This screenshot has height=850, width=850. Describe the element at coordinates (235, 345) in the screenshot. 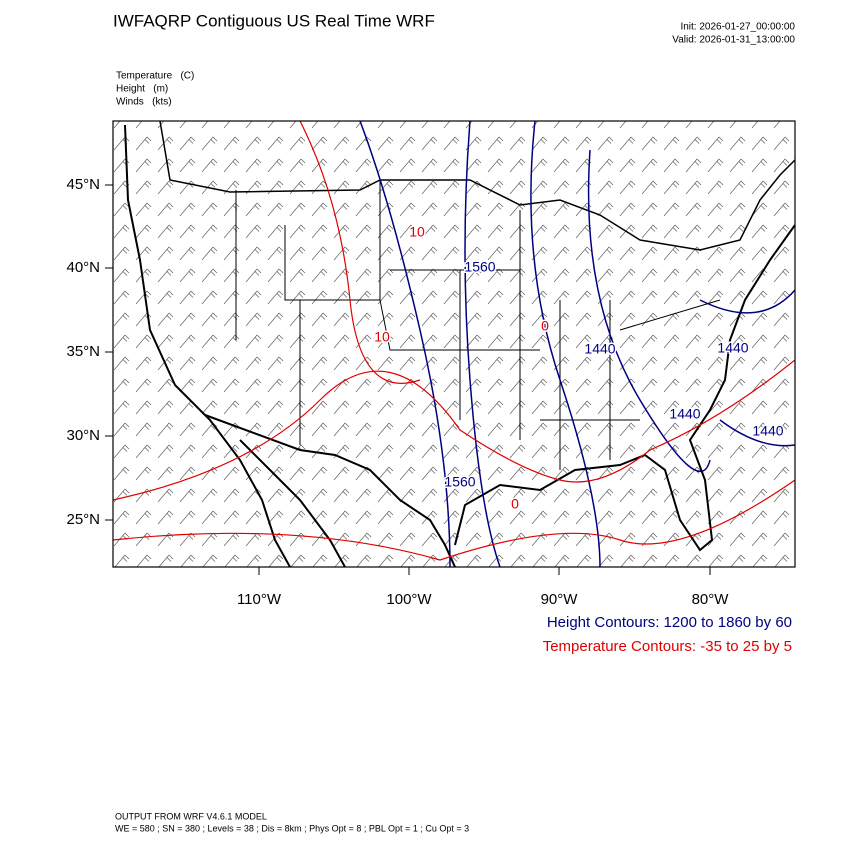

I see `west-coast` at that location.